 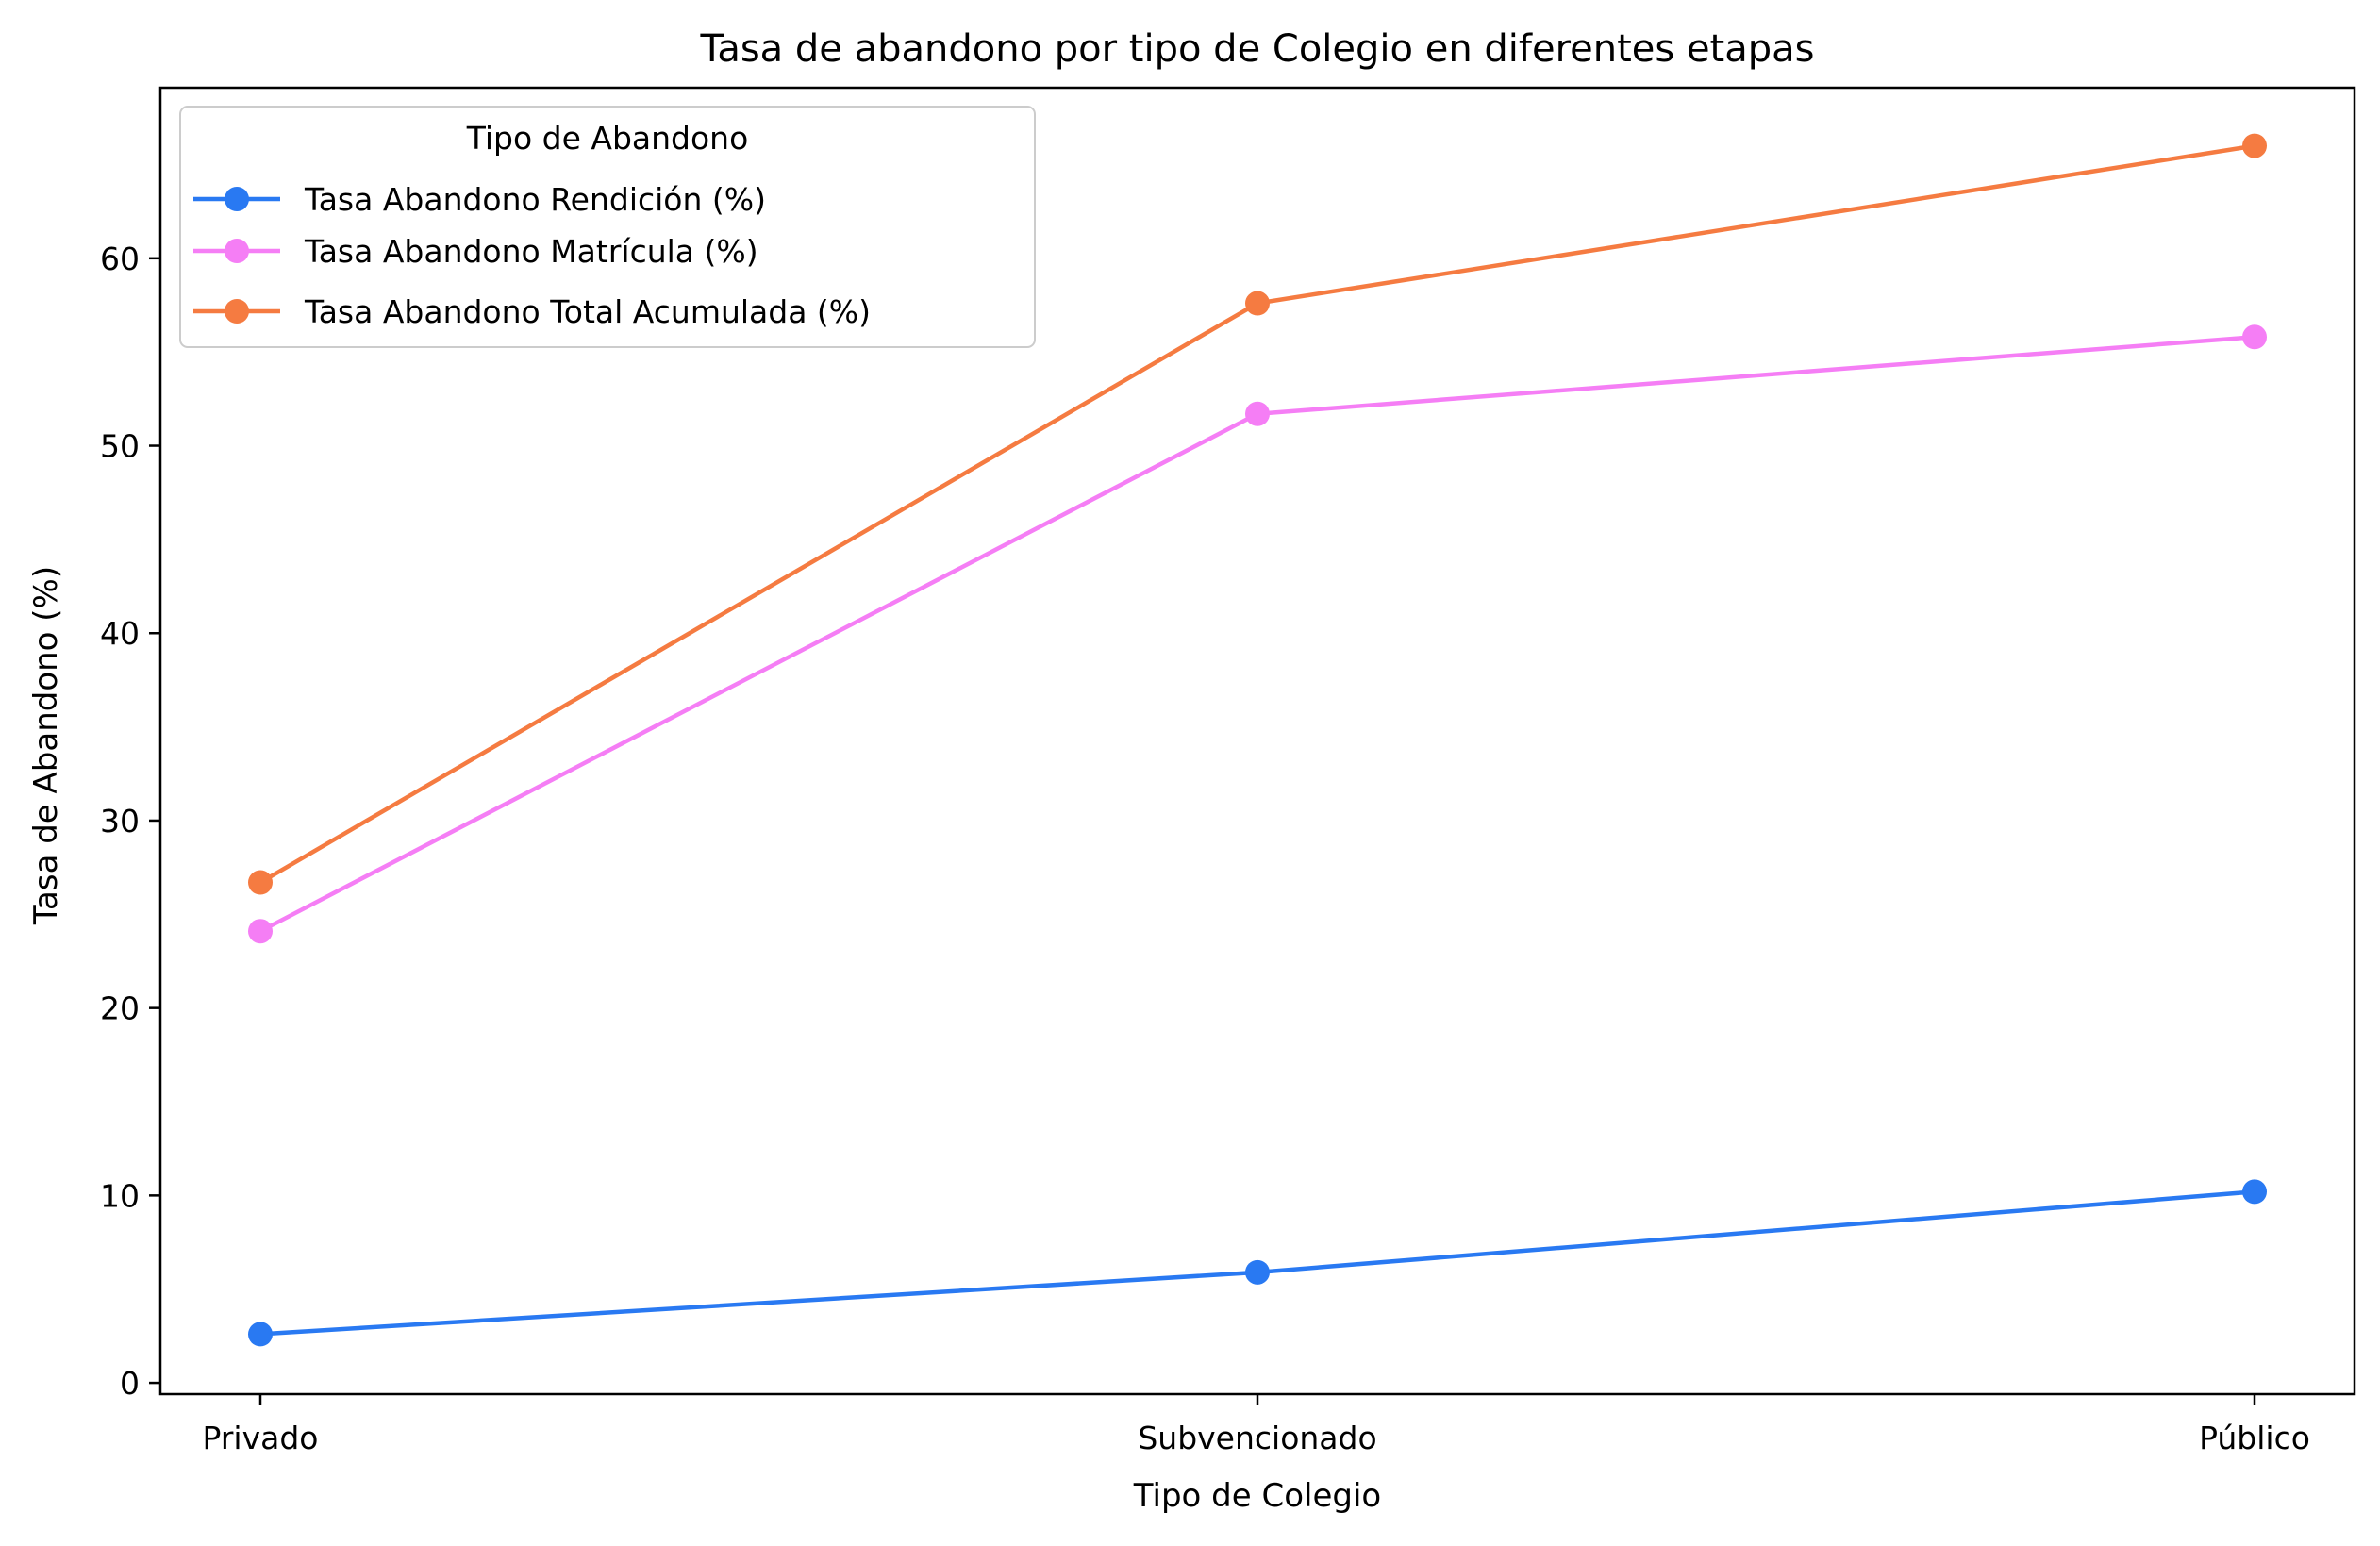 I want to click on legend-box, so click(x=607, y=227).